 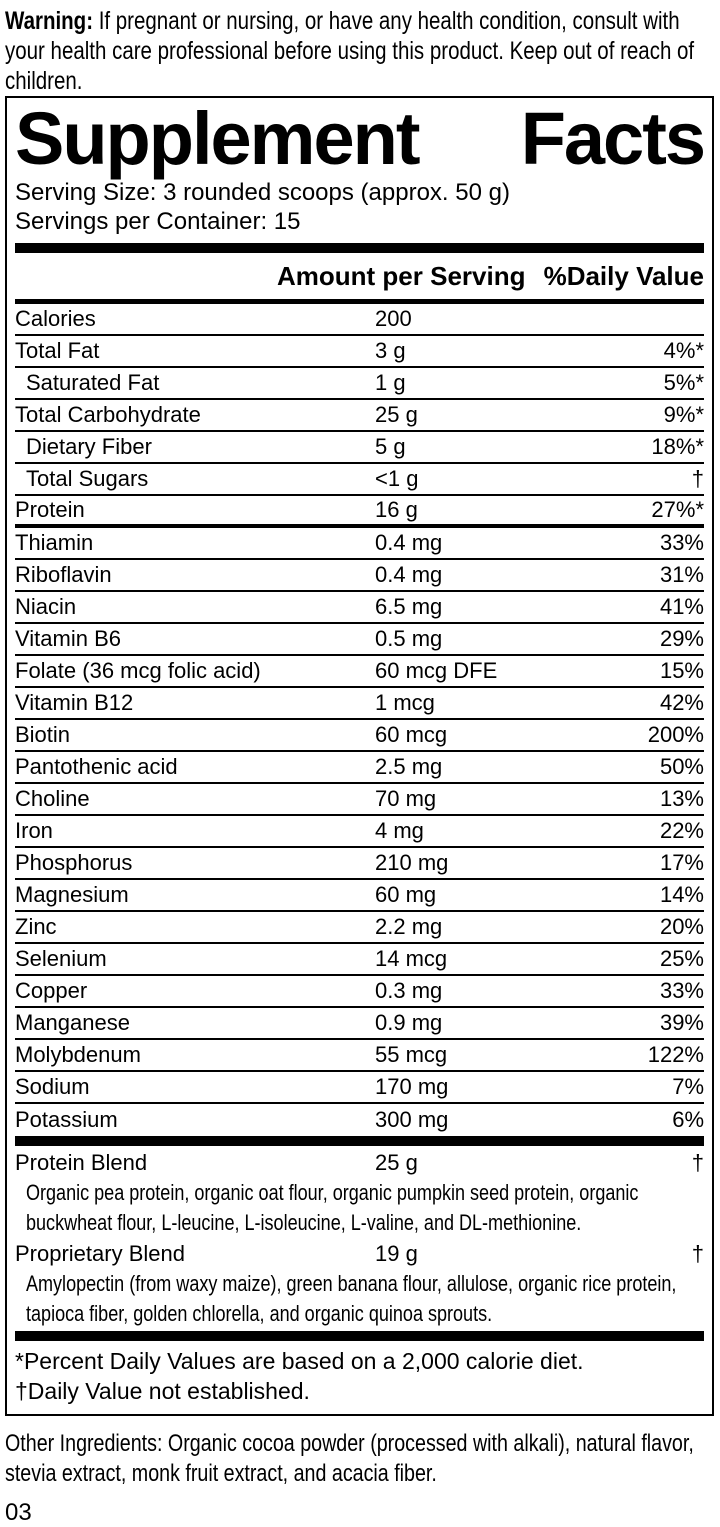 I want to click on blend-name: Proprietary Blend, so click(x=100, y=1253).